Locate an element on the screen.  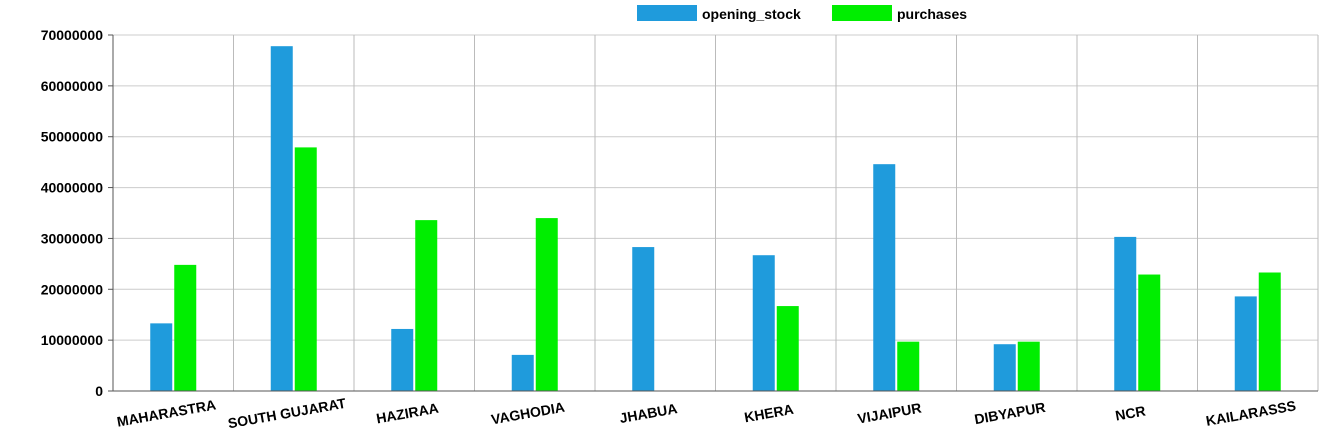
bar-opening-stock-kailarasss is located at coordinates (1245, 343).